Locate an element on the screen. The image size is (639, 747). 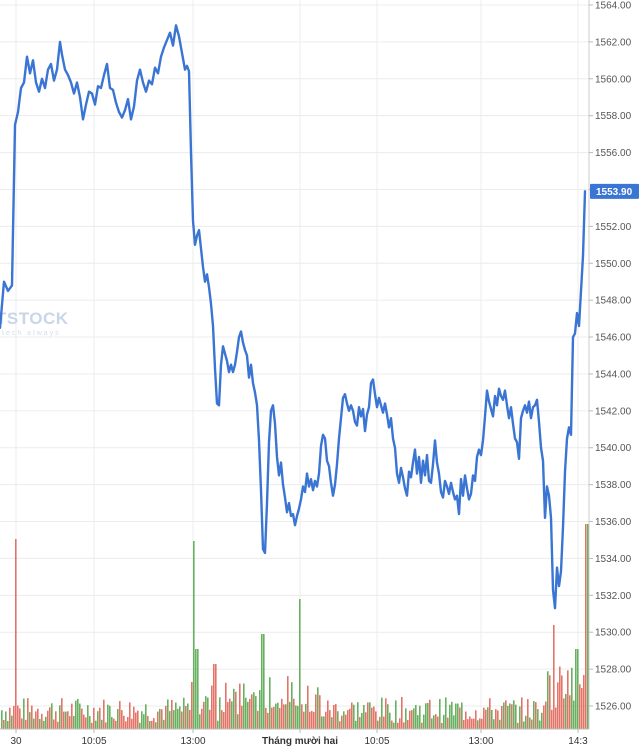
x-tick-label: Tháng mười hai is located at coordinates (300, 741).